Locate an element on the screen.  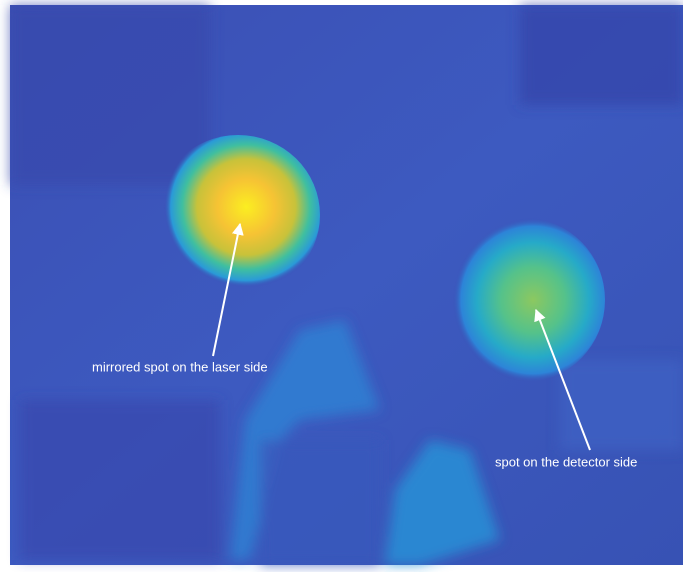
laser-side-spot is located at coordinates (238, 215).